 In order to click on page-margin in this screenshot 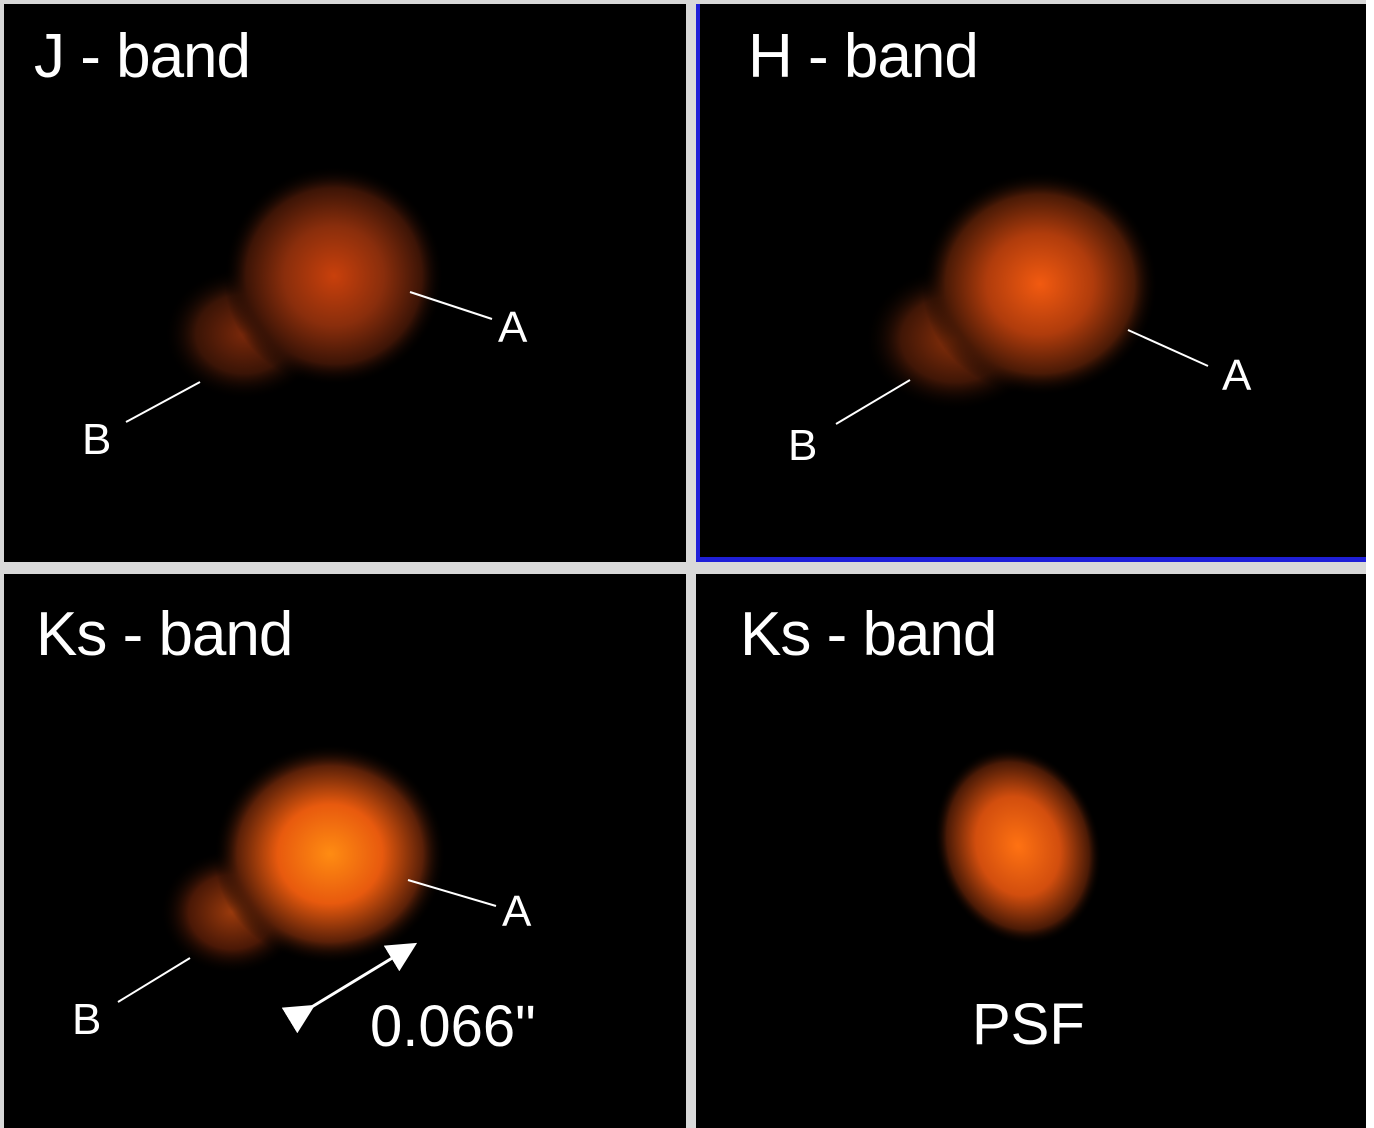, I will do `click(1370, 564)`.